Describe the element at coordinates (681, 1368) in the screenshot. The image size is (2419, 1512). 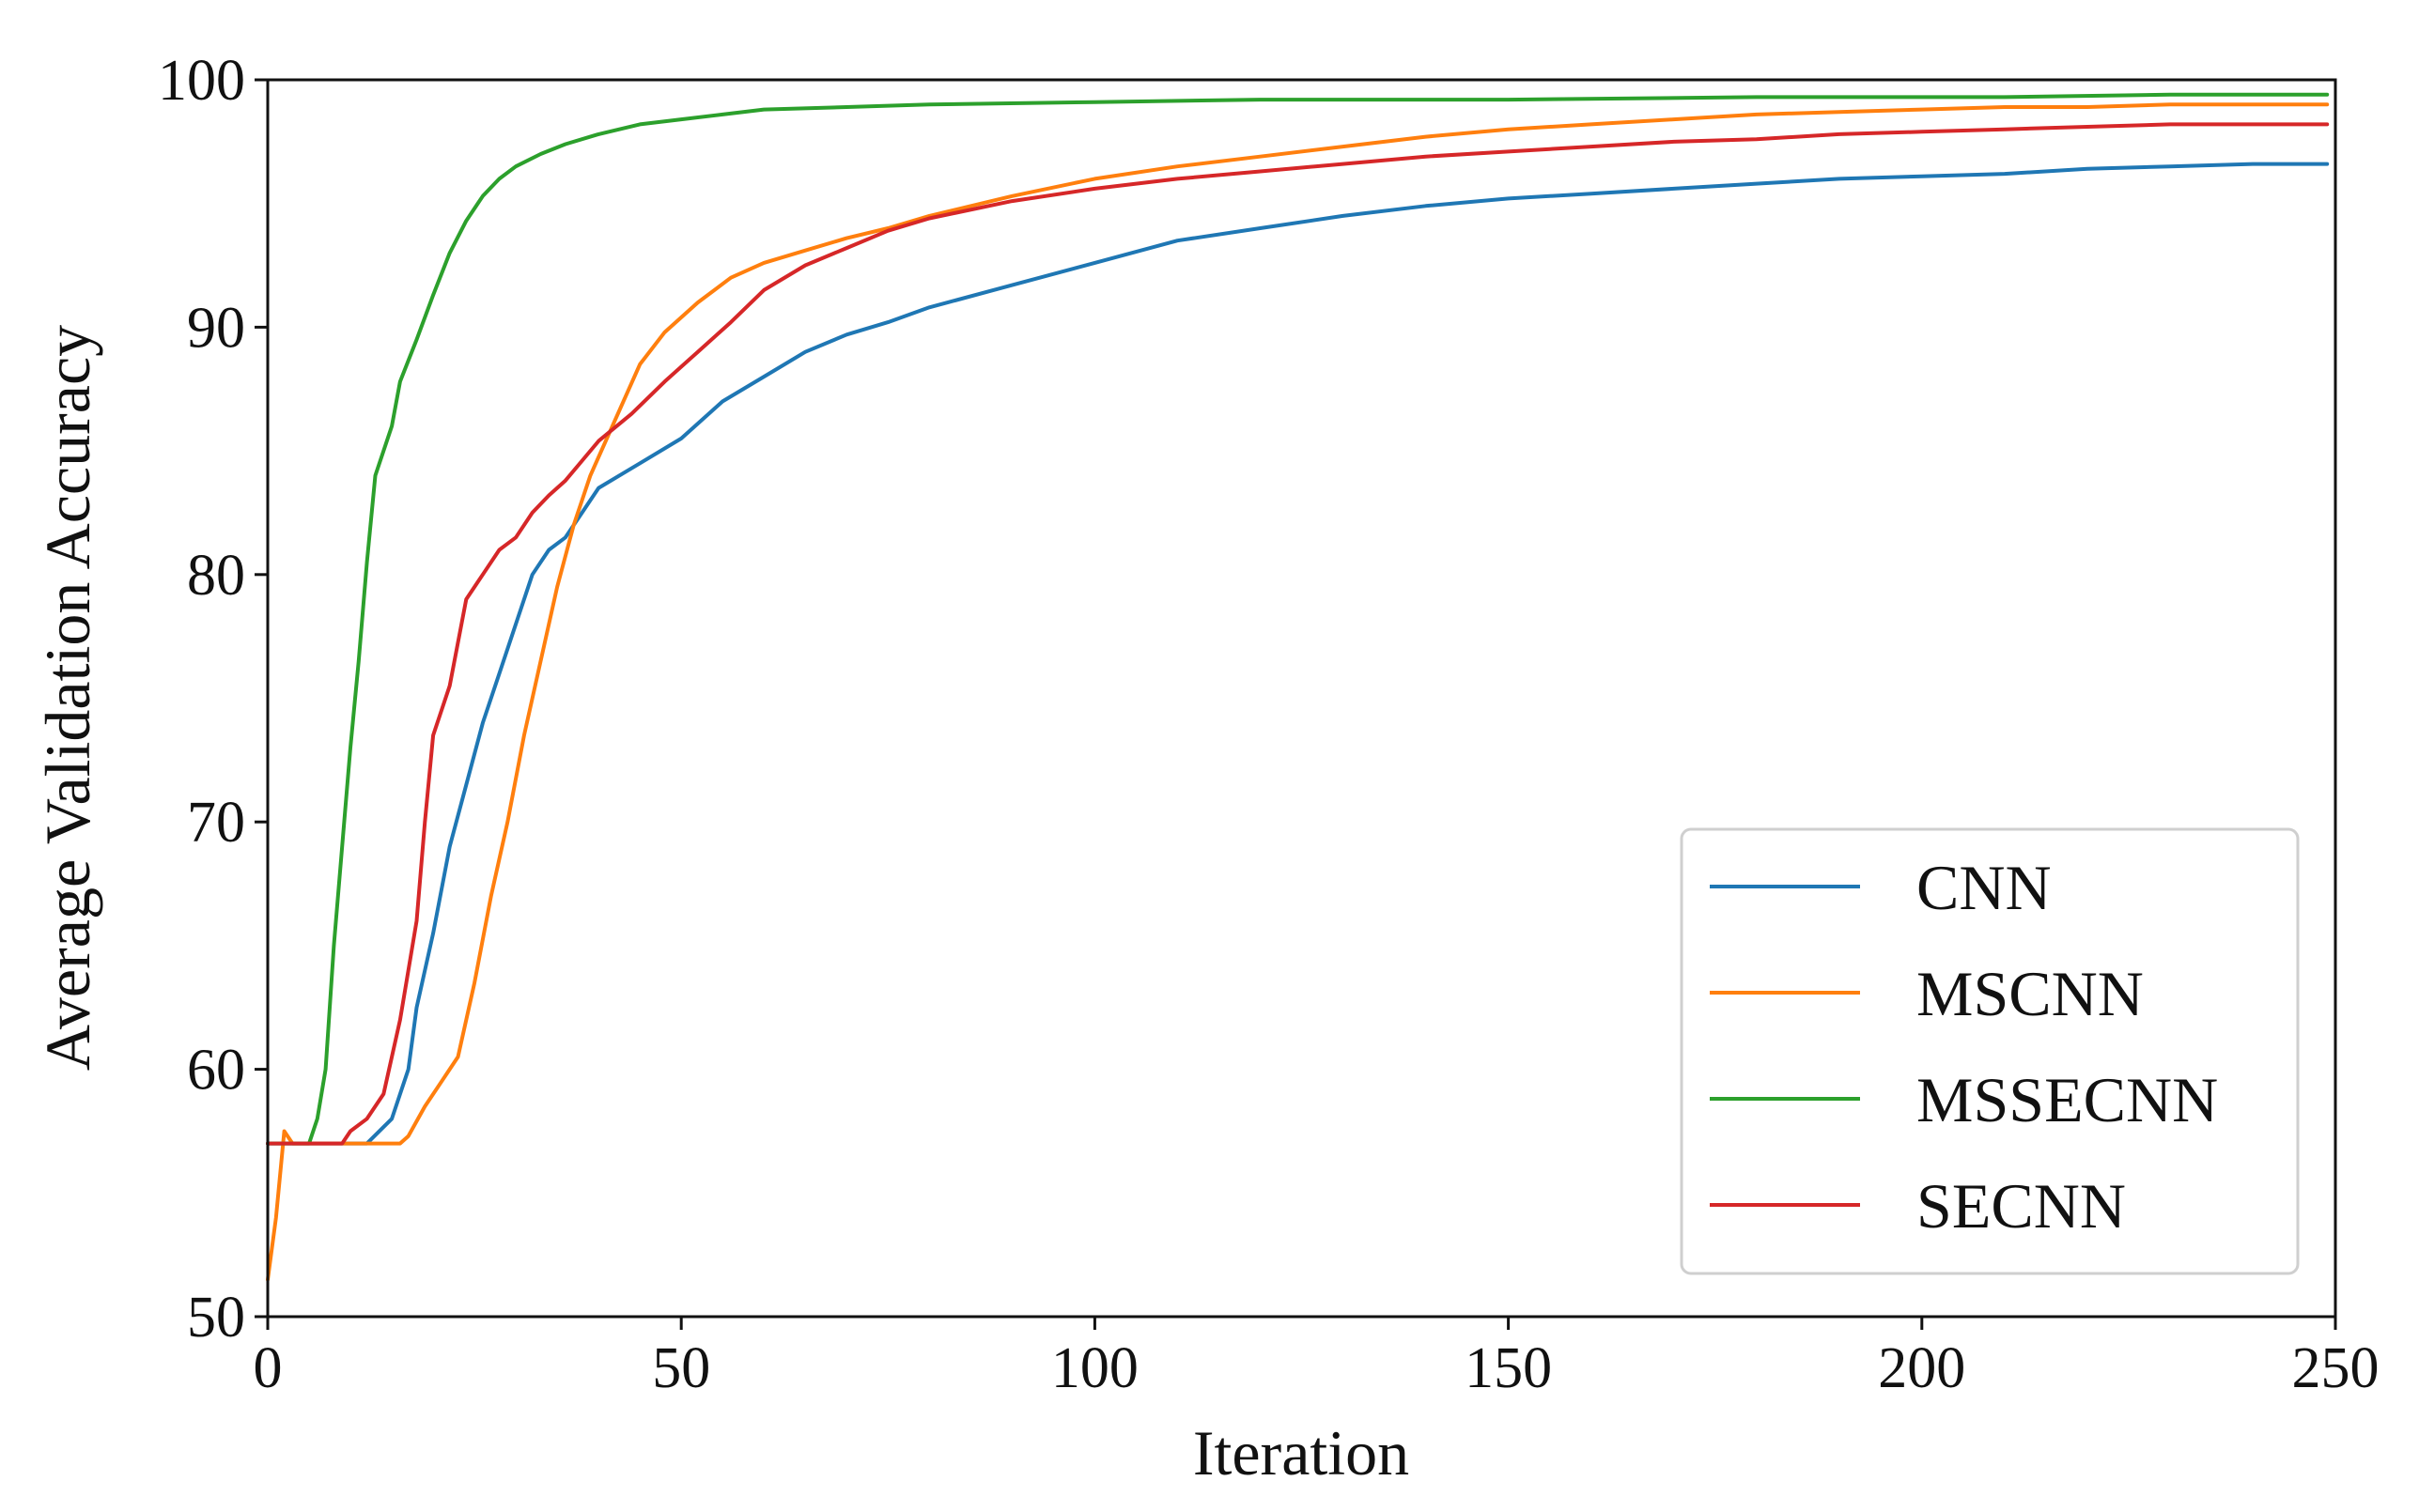
I see `x-tick-label-50: 50` at that location.